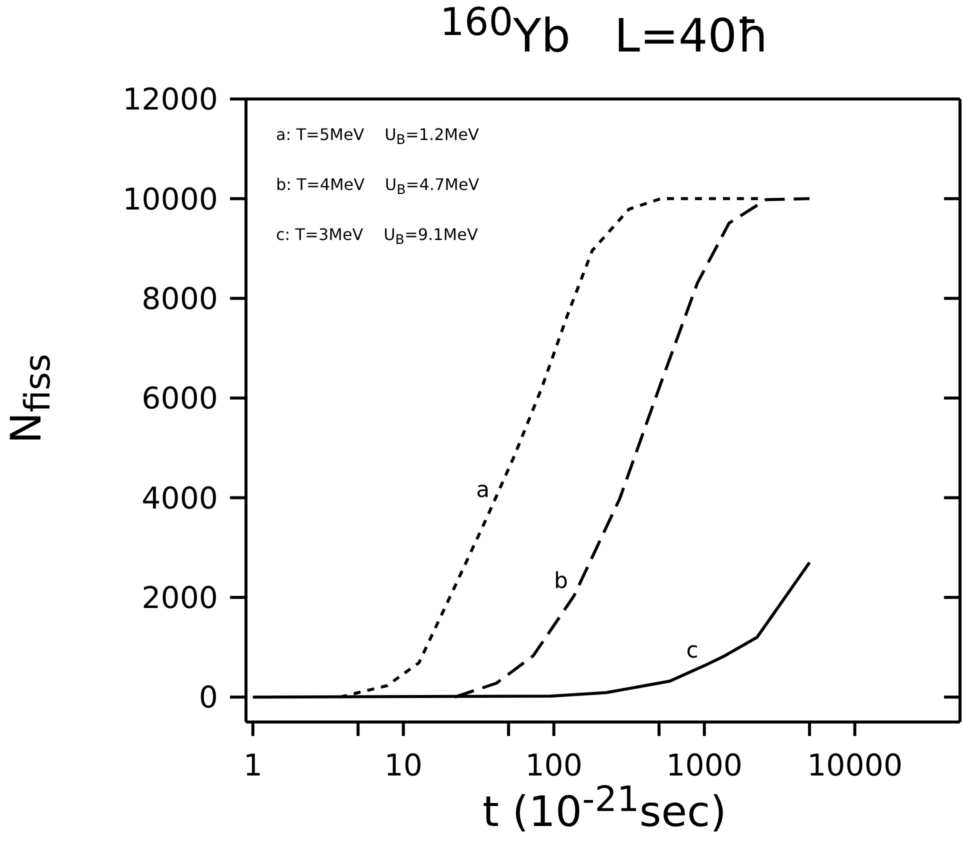  Describe the element at coordinates (180, 598) in the screenshot. I see `y-tick-label: 2000` at that location.